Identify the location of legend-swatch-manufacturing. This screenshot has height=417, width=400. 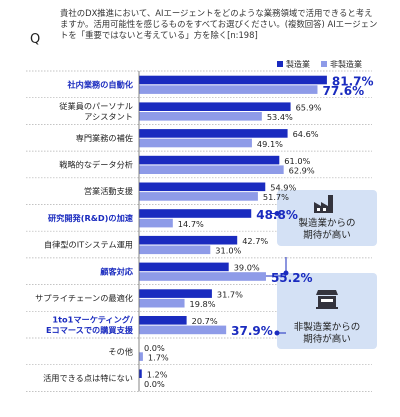
(280, 64).